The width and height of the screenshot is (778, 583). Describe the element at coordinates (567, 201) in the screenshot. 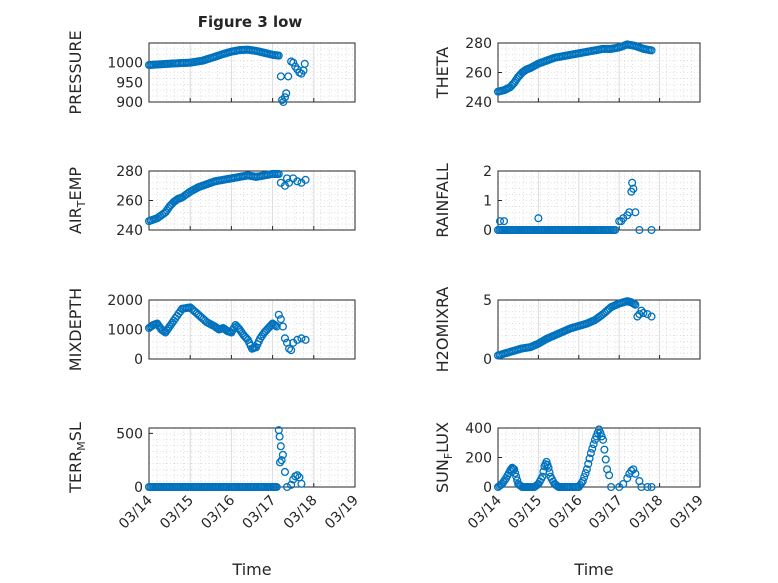

I see `subplot-rainfall: 0 1 2 RAINFALL` at that location.